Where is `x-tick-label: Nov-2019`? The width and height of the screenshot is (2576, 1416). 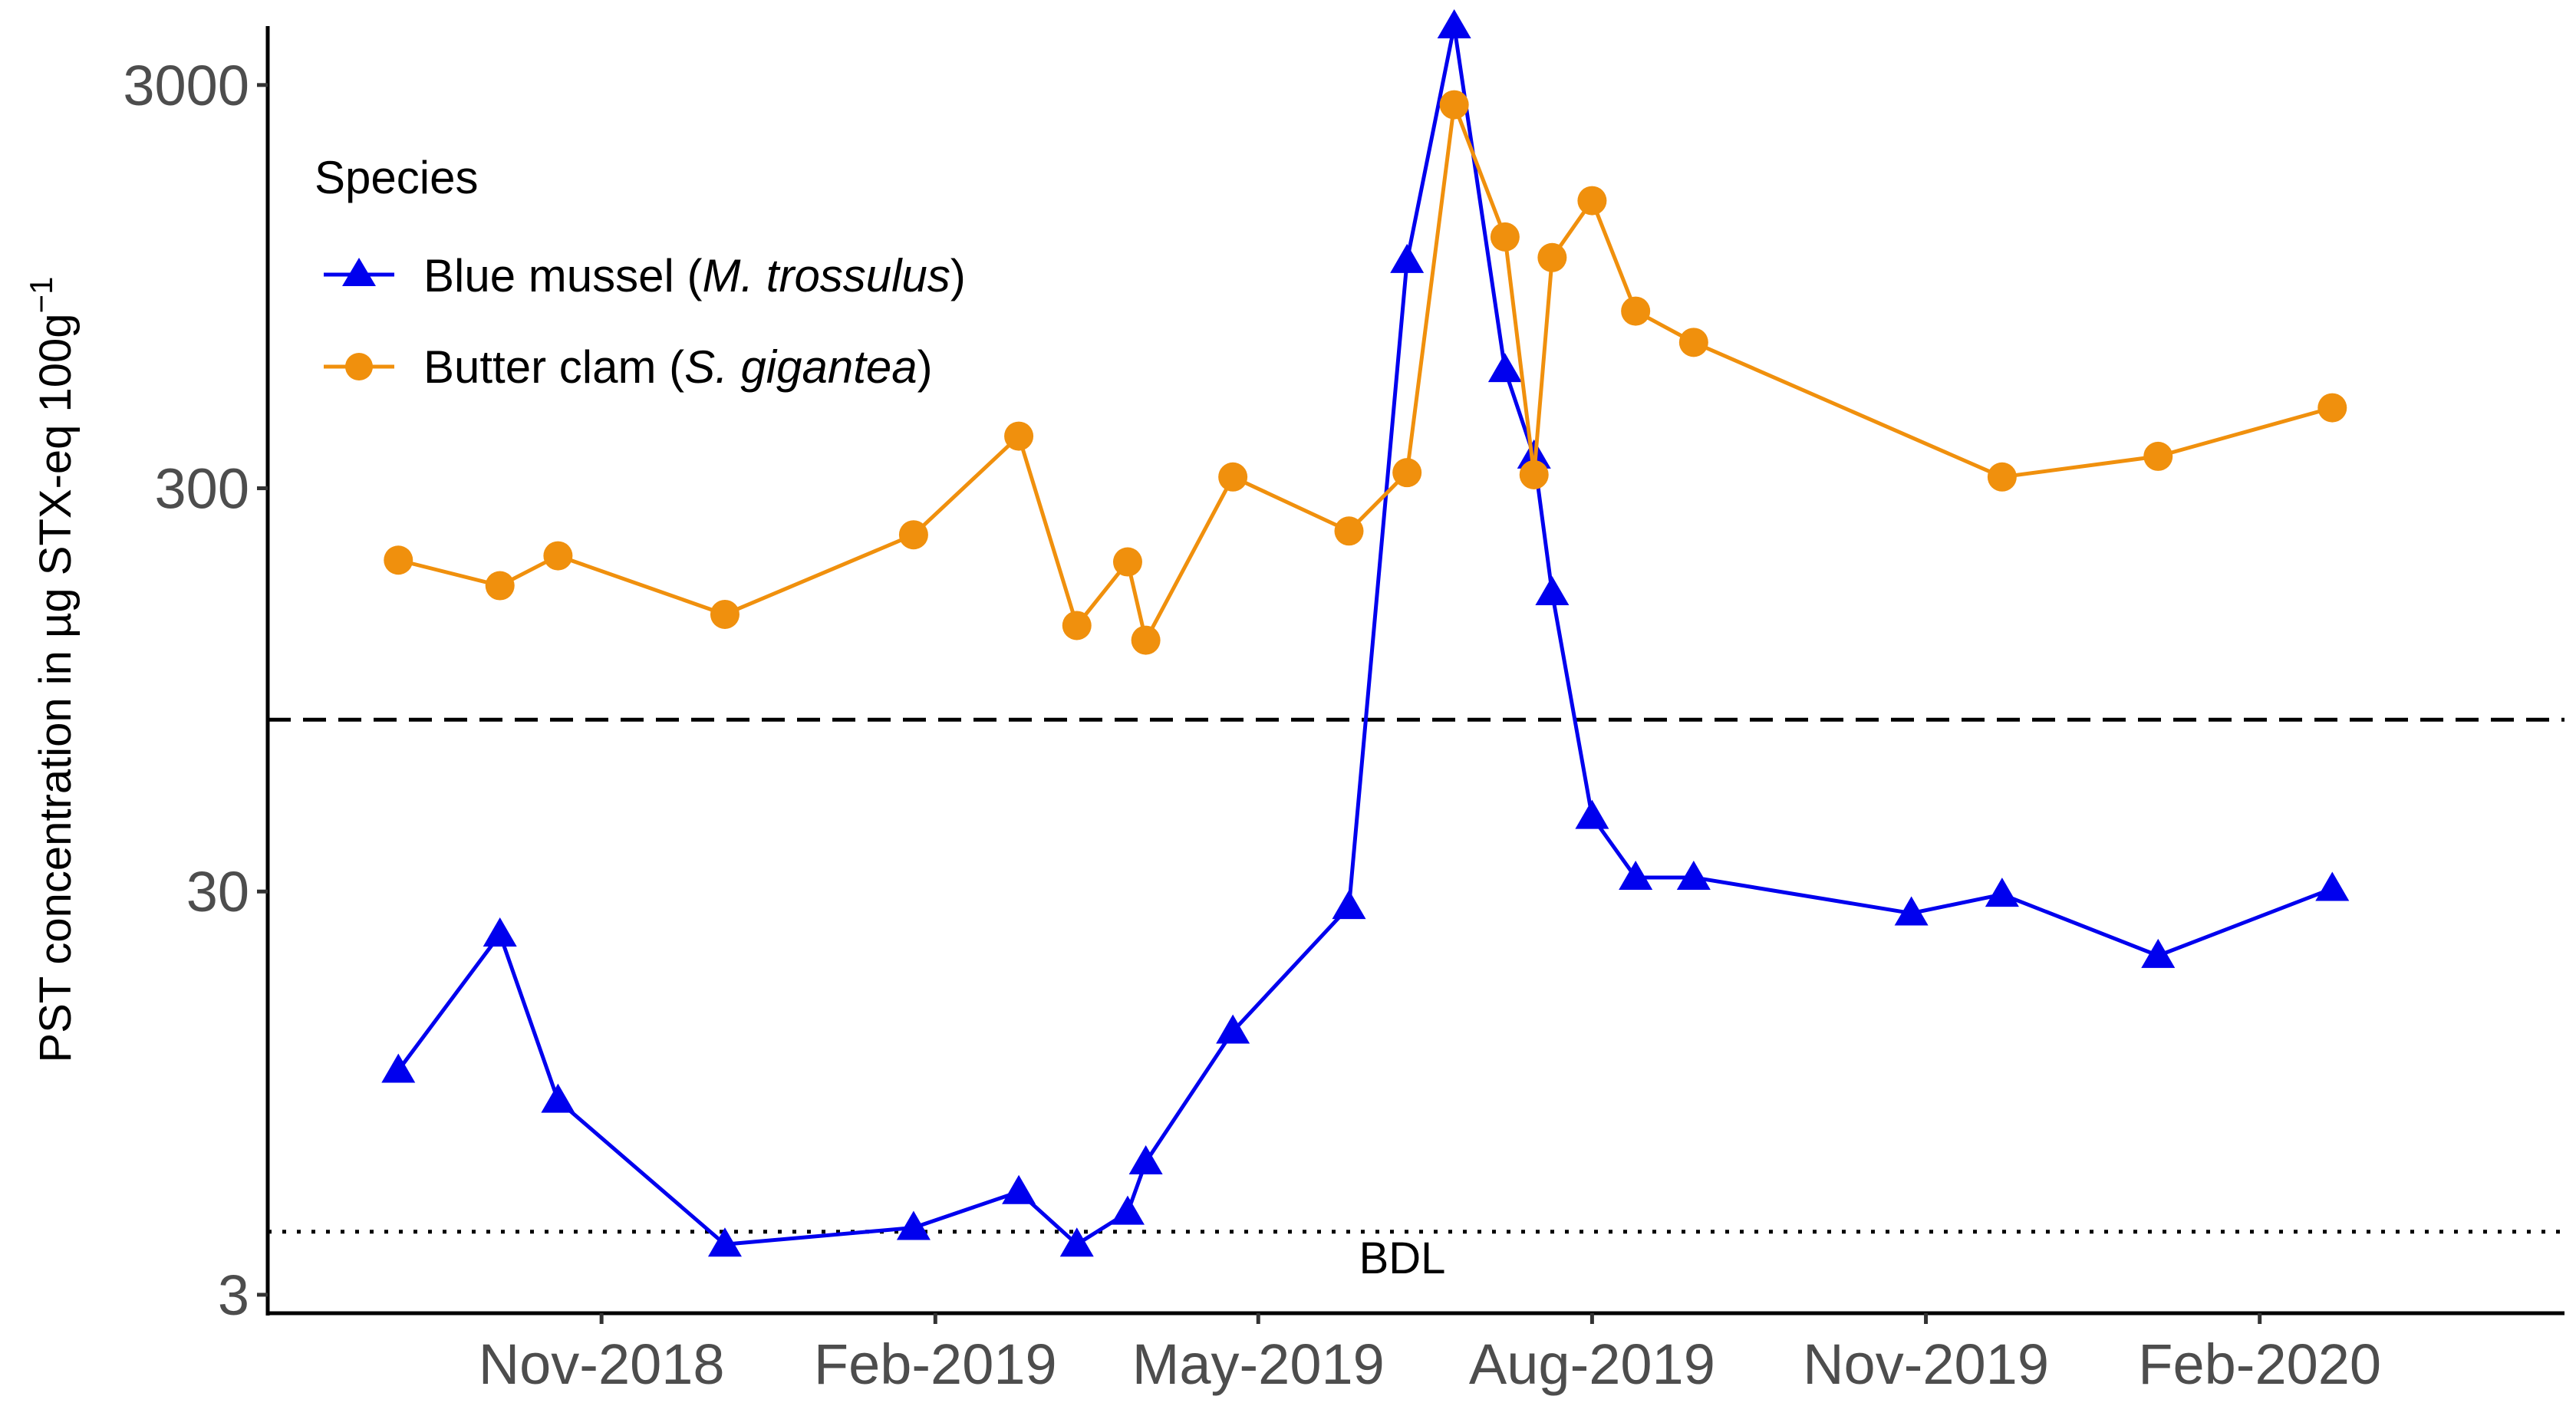 x-tick-label: Nov-2019 is located at coordinates (1926, 1364).